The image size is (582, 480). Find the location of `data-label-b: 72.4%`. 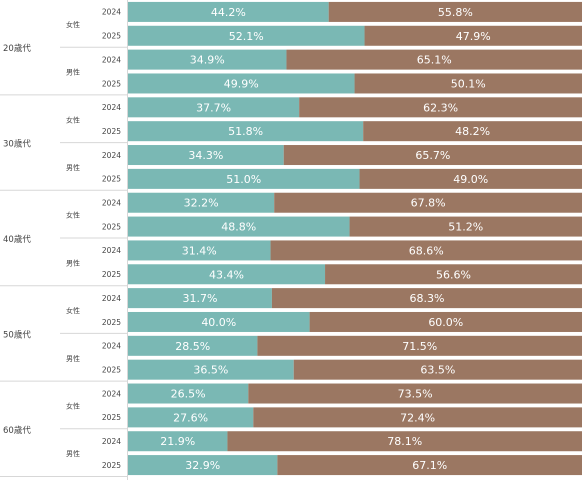

data-label-b: 72.4% is located at coordinates (417, 417).